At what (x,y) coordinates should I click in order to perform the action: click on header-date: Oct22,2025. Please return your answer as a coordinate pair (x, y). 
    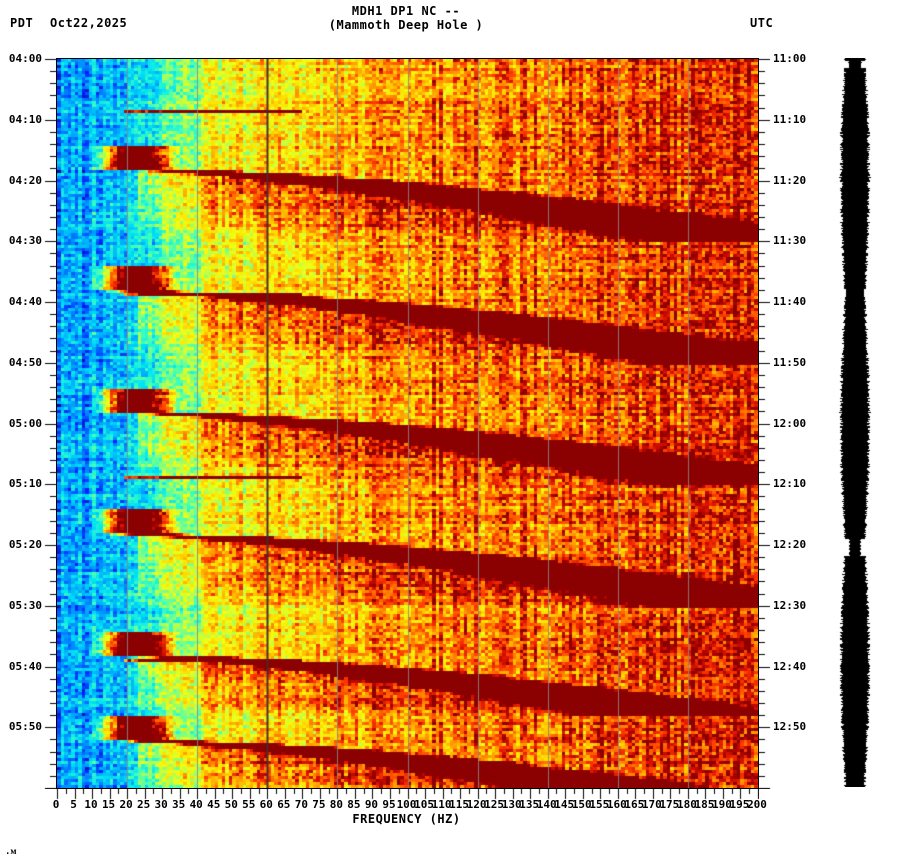
    Looking at the image, I should click on (89, 23).